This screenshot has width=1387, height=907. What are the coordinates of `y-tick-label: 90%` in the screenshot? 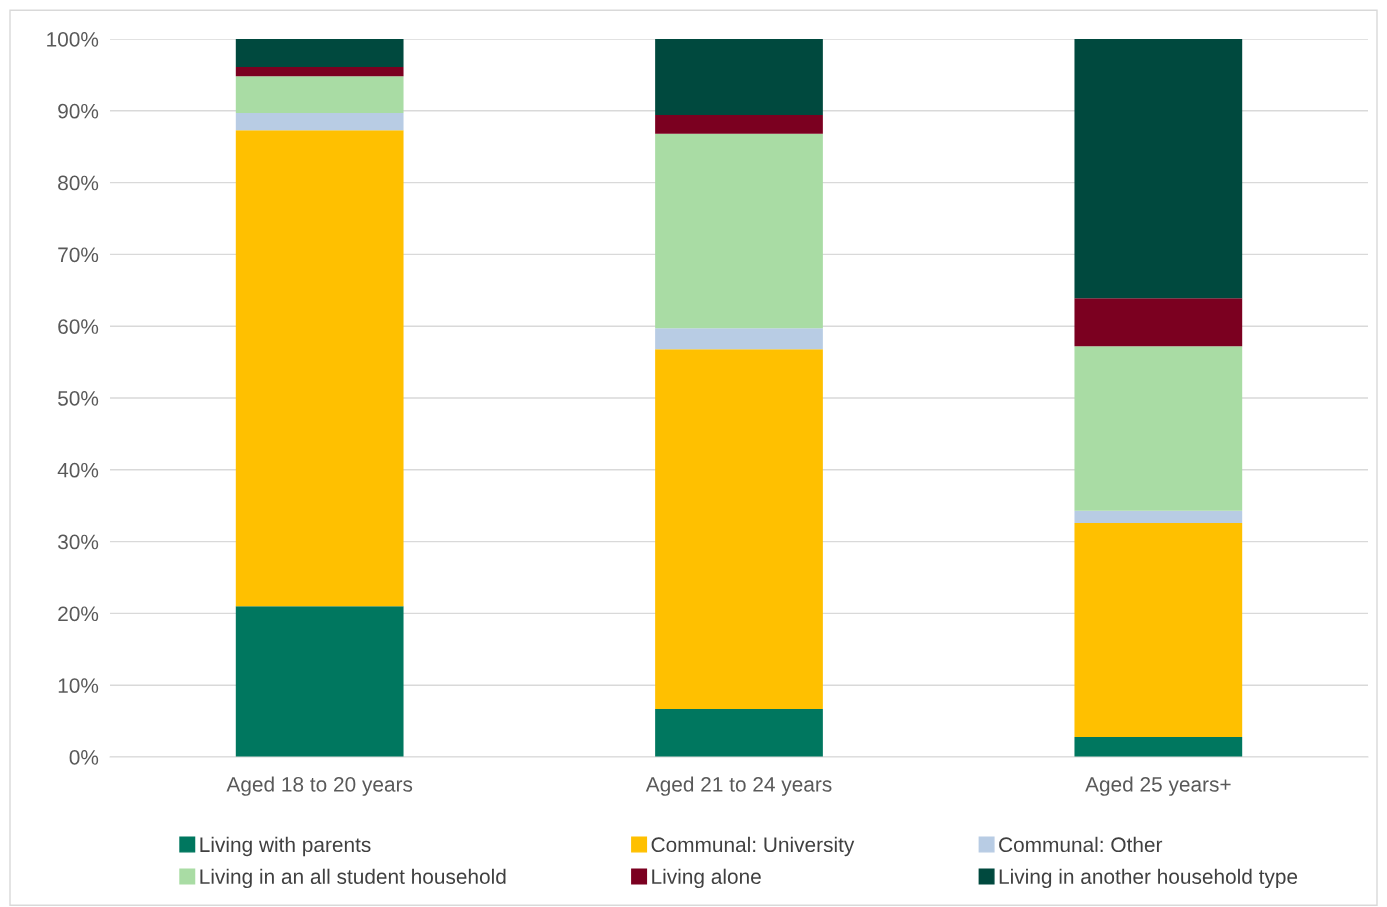 It's located at (78, 111).